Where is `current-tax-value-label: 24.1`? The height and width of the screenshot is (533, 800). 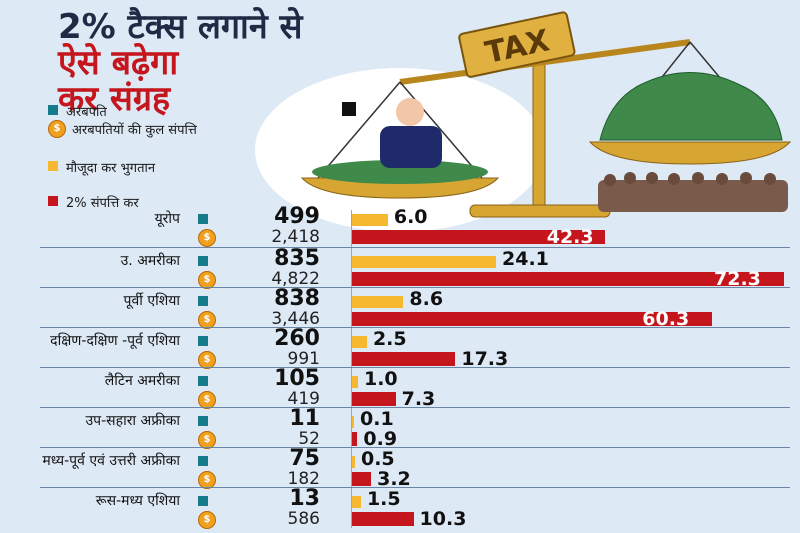
current-tax-value-label: 24.1 is located at coordinates (525, 259).